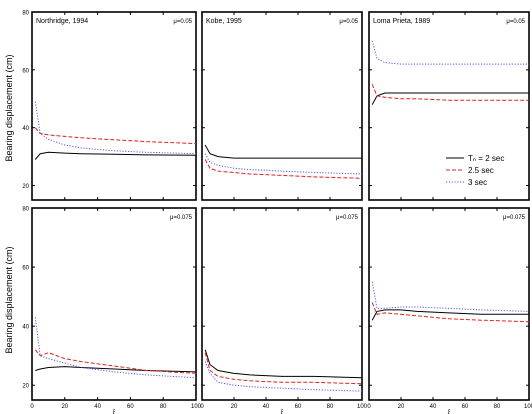 The height and width of the screenshot is (414, 532). I want to click on legend: Tₙ = 2 sec 2.5 sec 3 sec, so click(475, 170).